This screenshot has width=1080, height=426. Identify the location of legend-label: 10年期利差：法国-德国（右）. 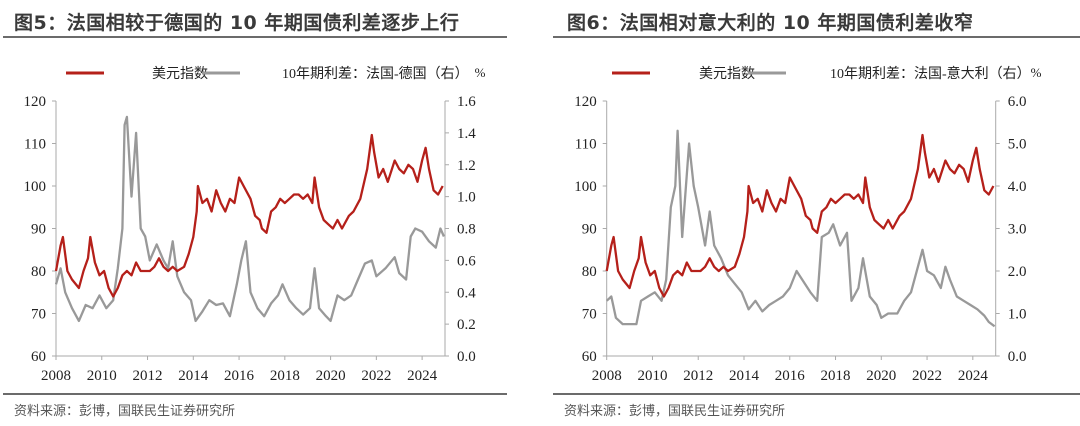
(375, 74).